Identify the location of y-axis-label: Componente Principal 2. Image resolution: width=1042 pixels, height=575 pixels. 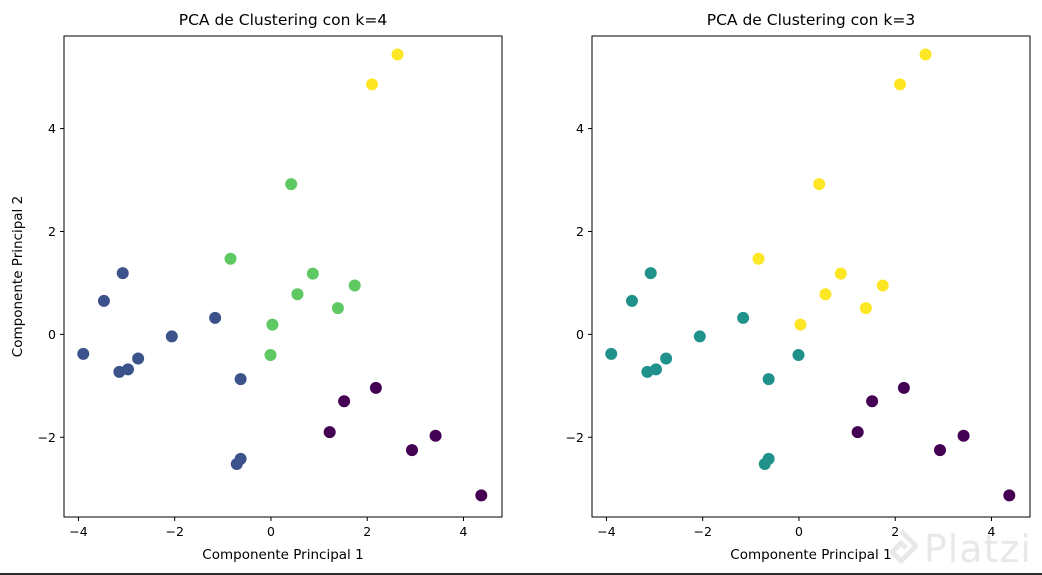
(18, 276).